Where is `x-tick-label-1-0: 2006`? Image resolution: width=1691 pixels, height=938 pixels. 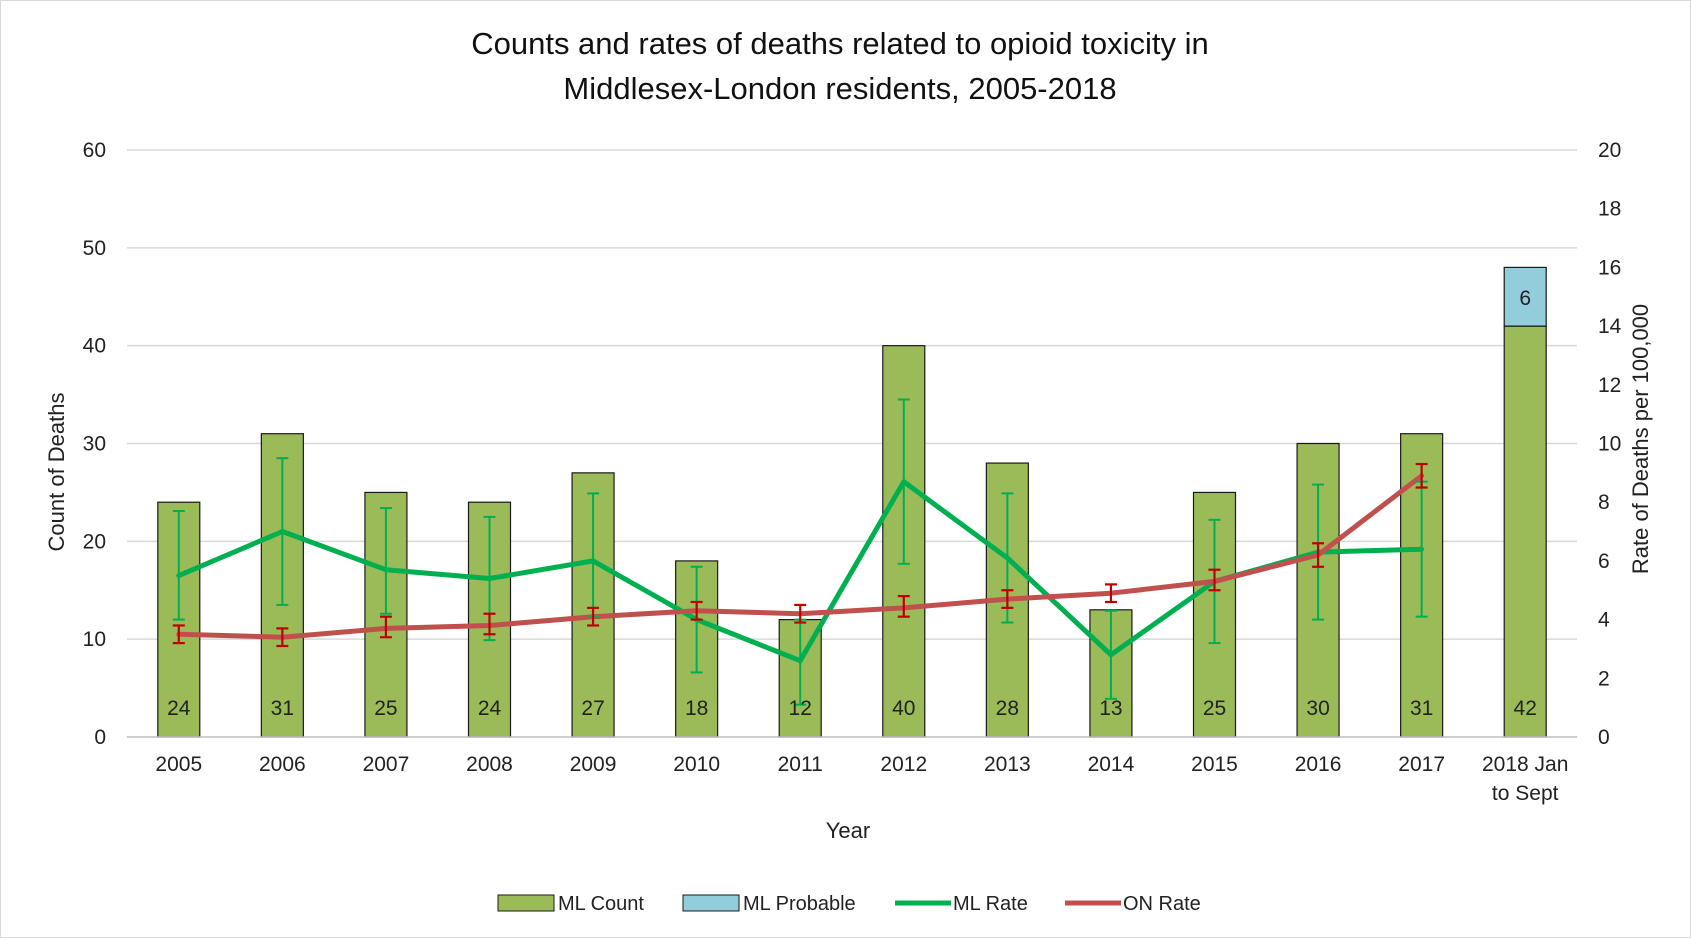
x-tick-label-1-0: 2006 is located at coordinates (282, 764).